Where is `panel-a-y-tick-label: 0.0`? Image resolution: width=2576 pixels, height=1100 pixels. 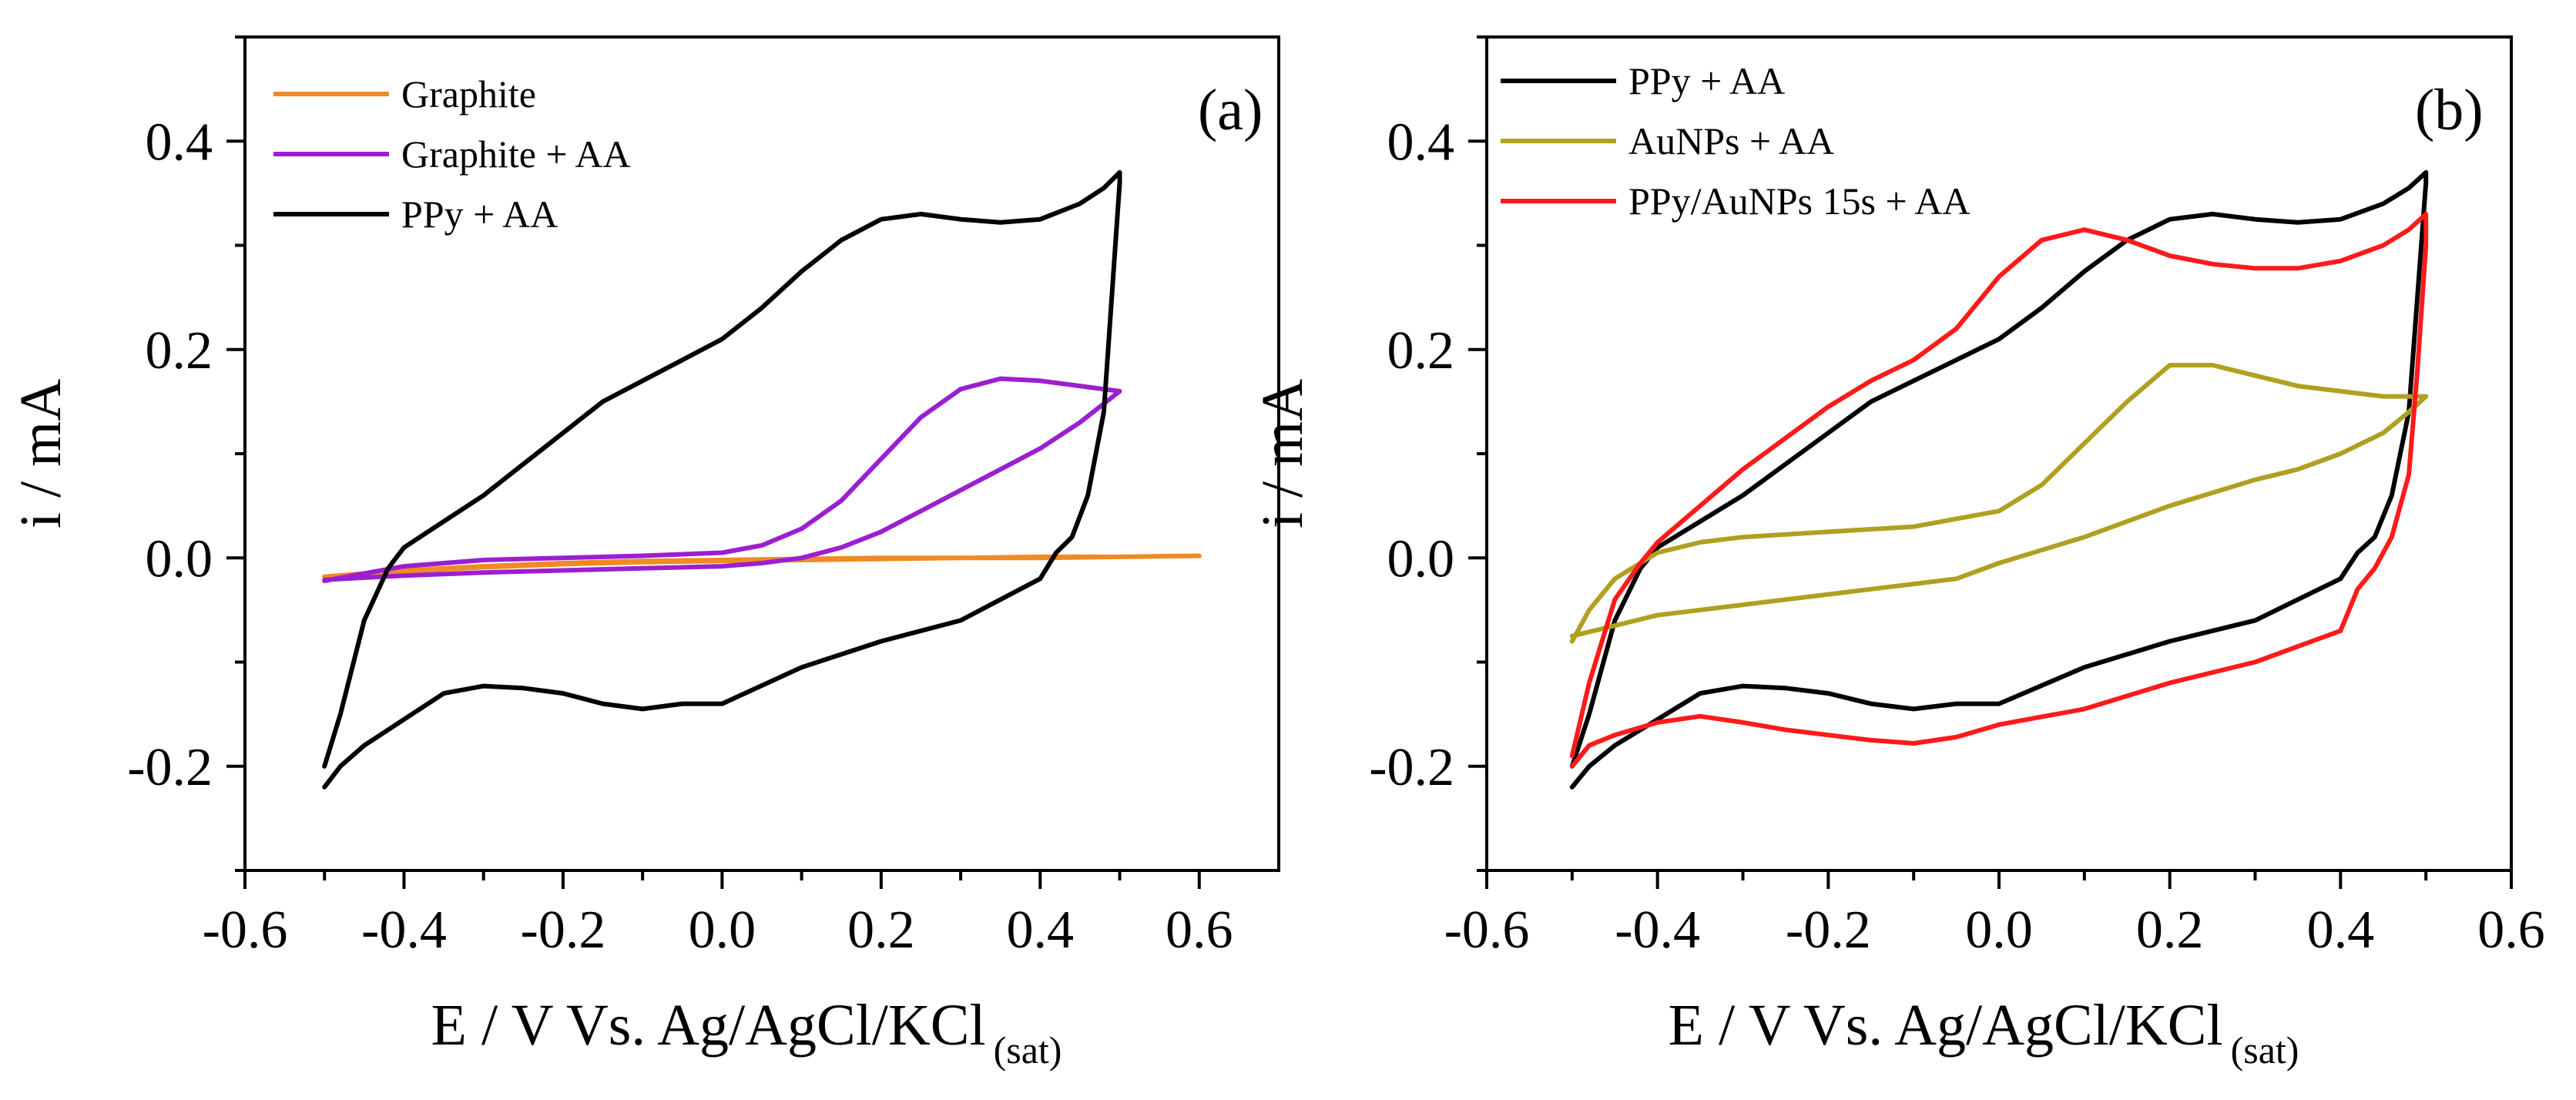 panel-a-y-tick-label: 0.0 is located at coordinates (179, 559).